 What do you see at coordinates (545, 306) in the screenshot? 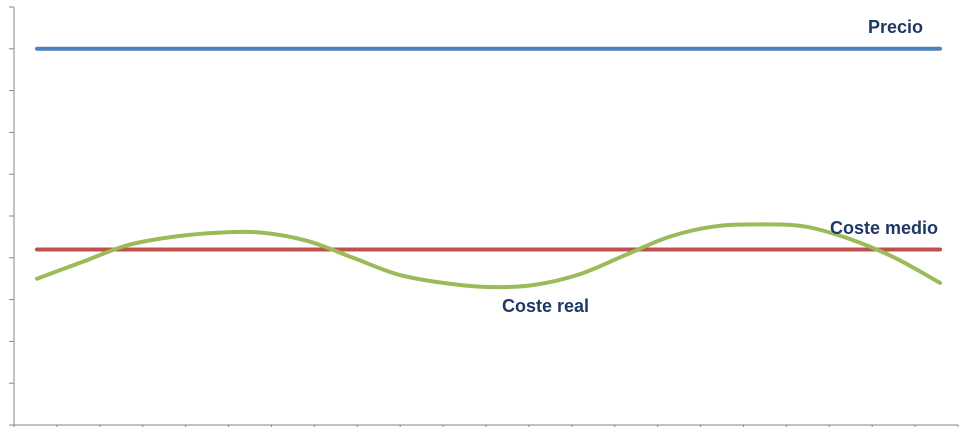
I see `label-coste-real: Coste real` at bounding box center [545, 306].